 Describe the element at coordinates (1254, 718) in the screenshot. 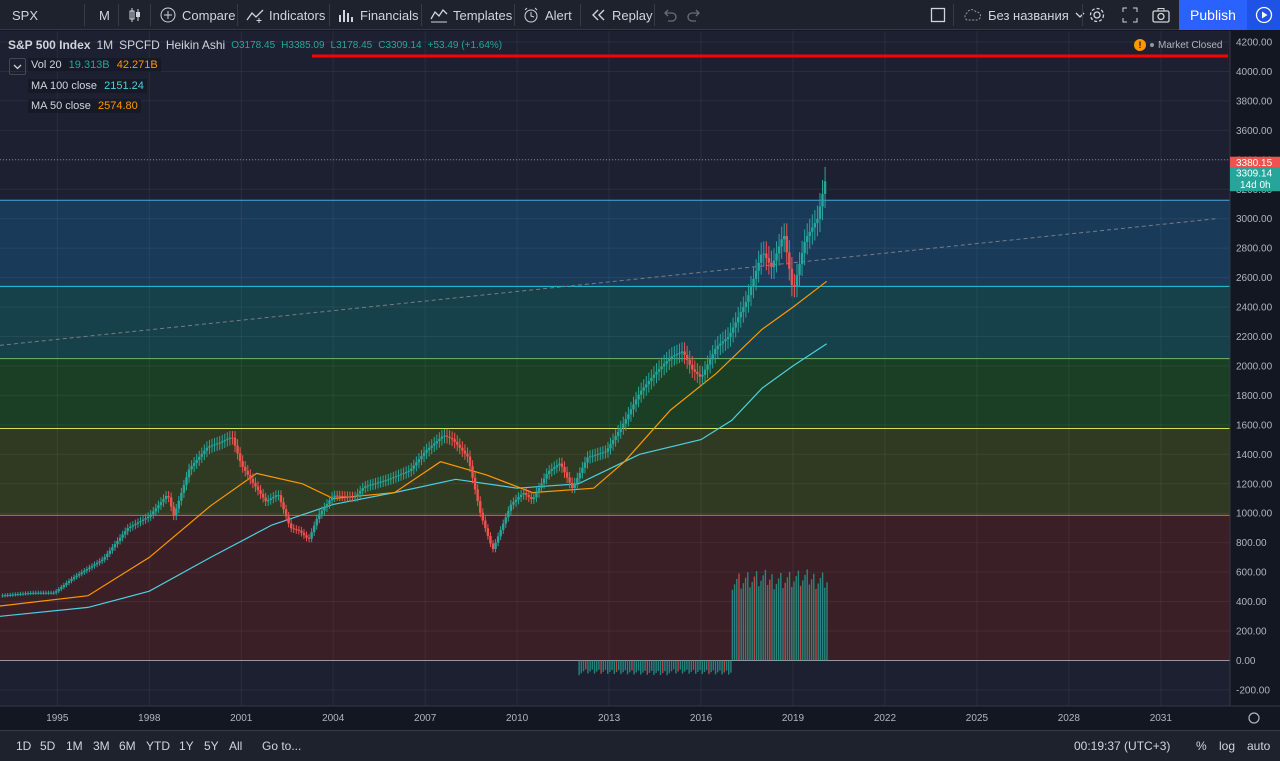

I see `axis-settings-icon` at that location.